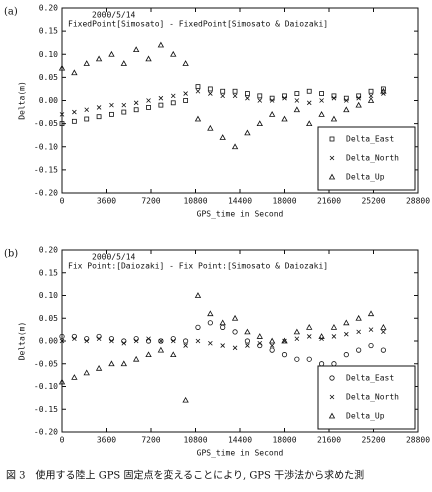 Image resolution: width=432 pixels, height=492 pixels. I want to click on legend-label: Delta_Up, so click(365, 177).